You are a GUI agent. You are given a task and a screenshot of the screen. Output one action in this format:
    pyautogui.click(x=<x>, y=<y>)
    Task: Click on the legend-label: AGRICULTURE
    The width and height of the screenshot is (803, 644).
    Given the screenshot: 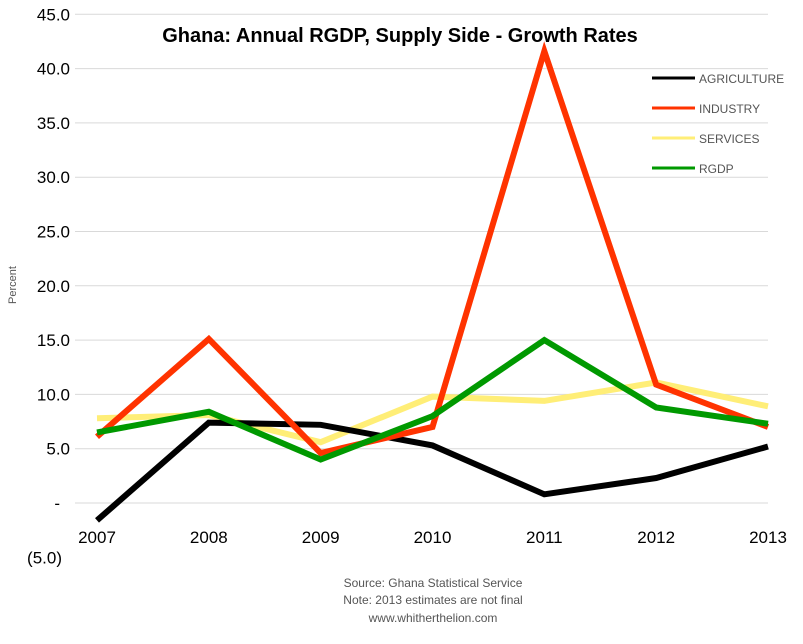 What is the action you would take?
    pyautogui.click(x=741, y=79)
    